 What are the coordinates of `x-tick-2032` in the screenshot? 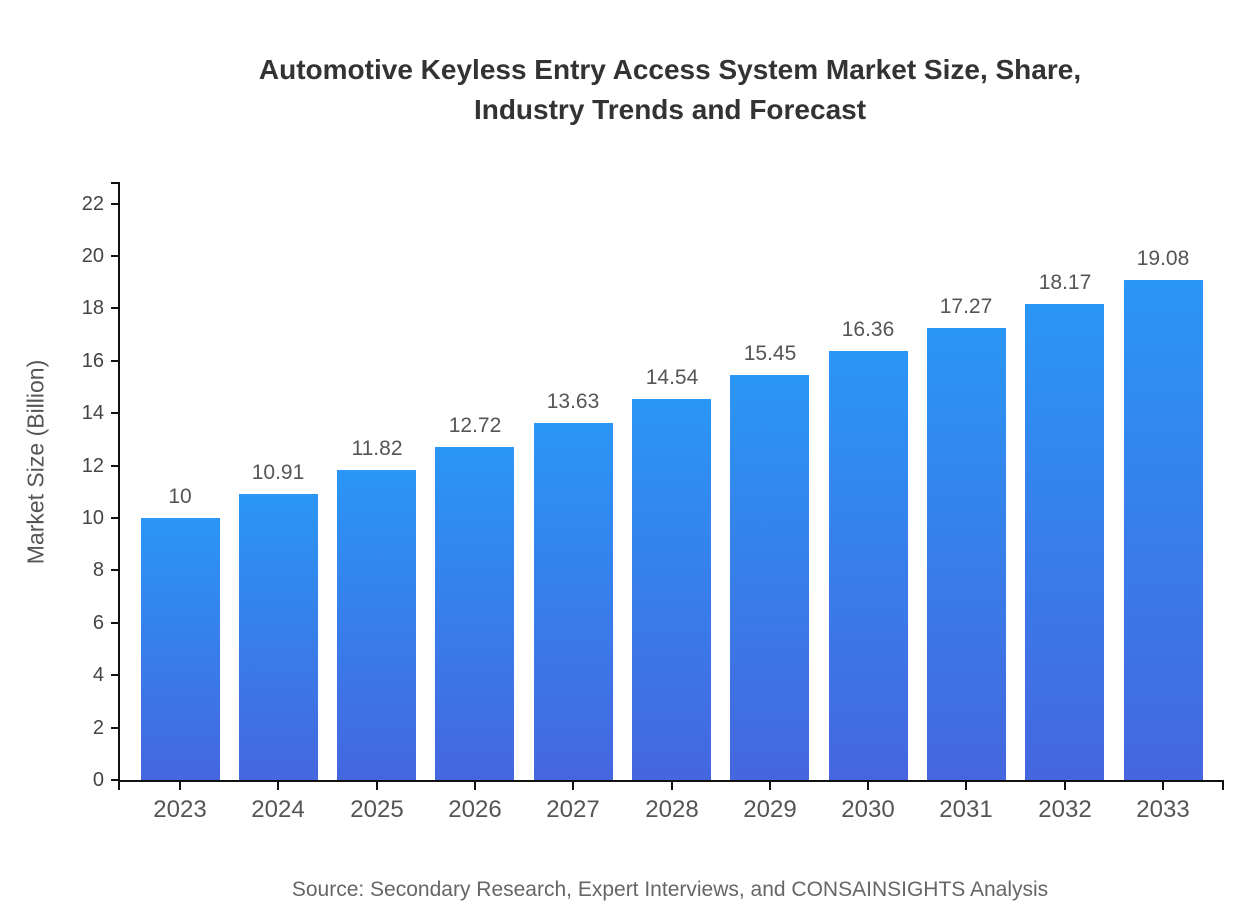 It's located at (1065, 786).